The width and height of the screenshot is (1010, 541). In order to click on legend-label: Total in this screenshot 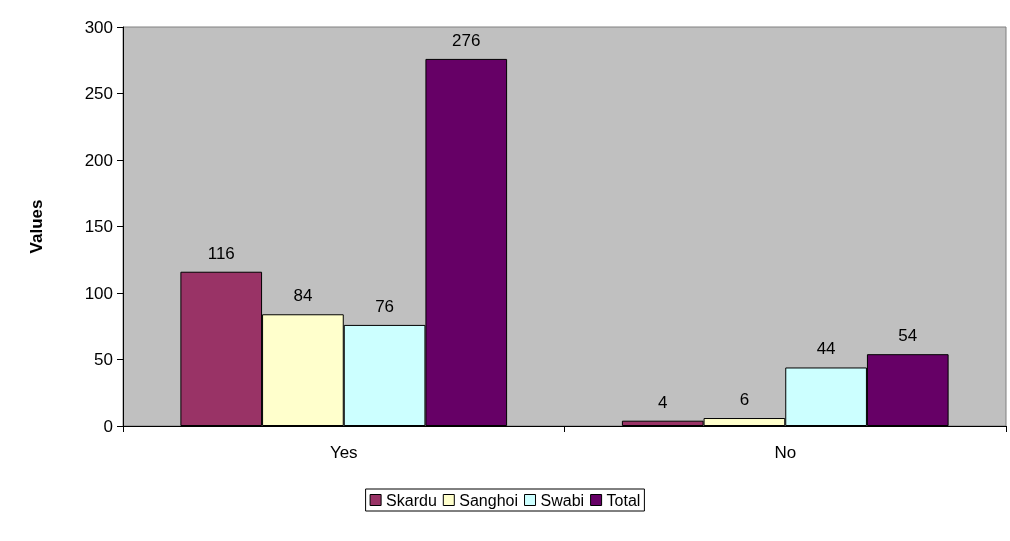, I will do `click(623, 500)`.